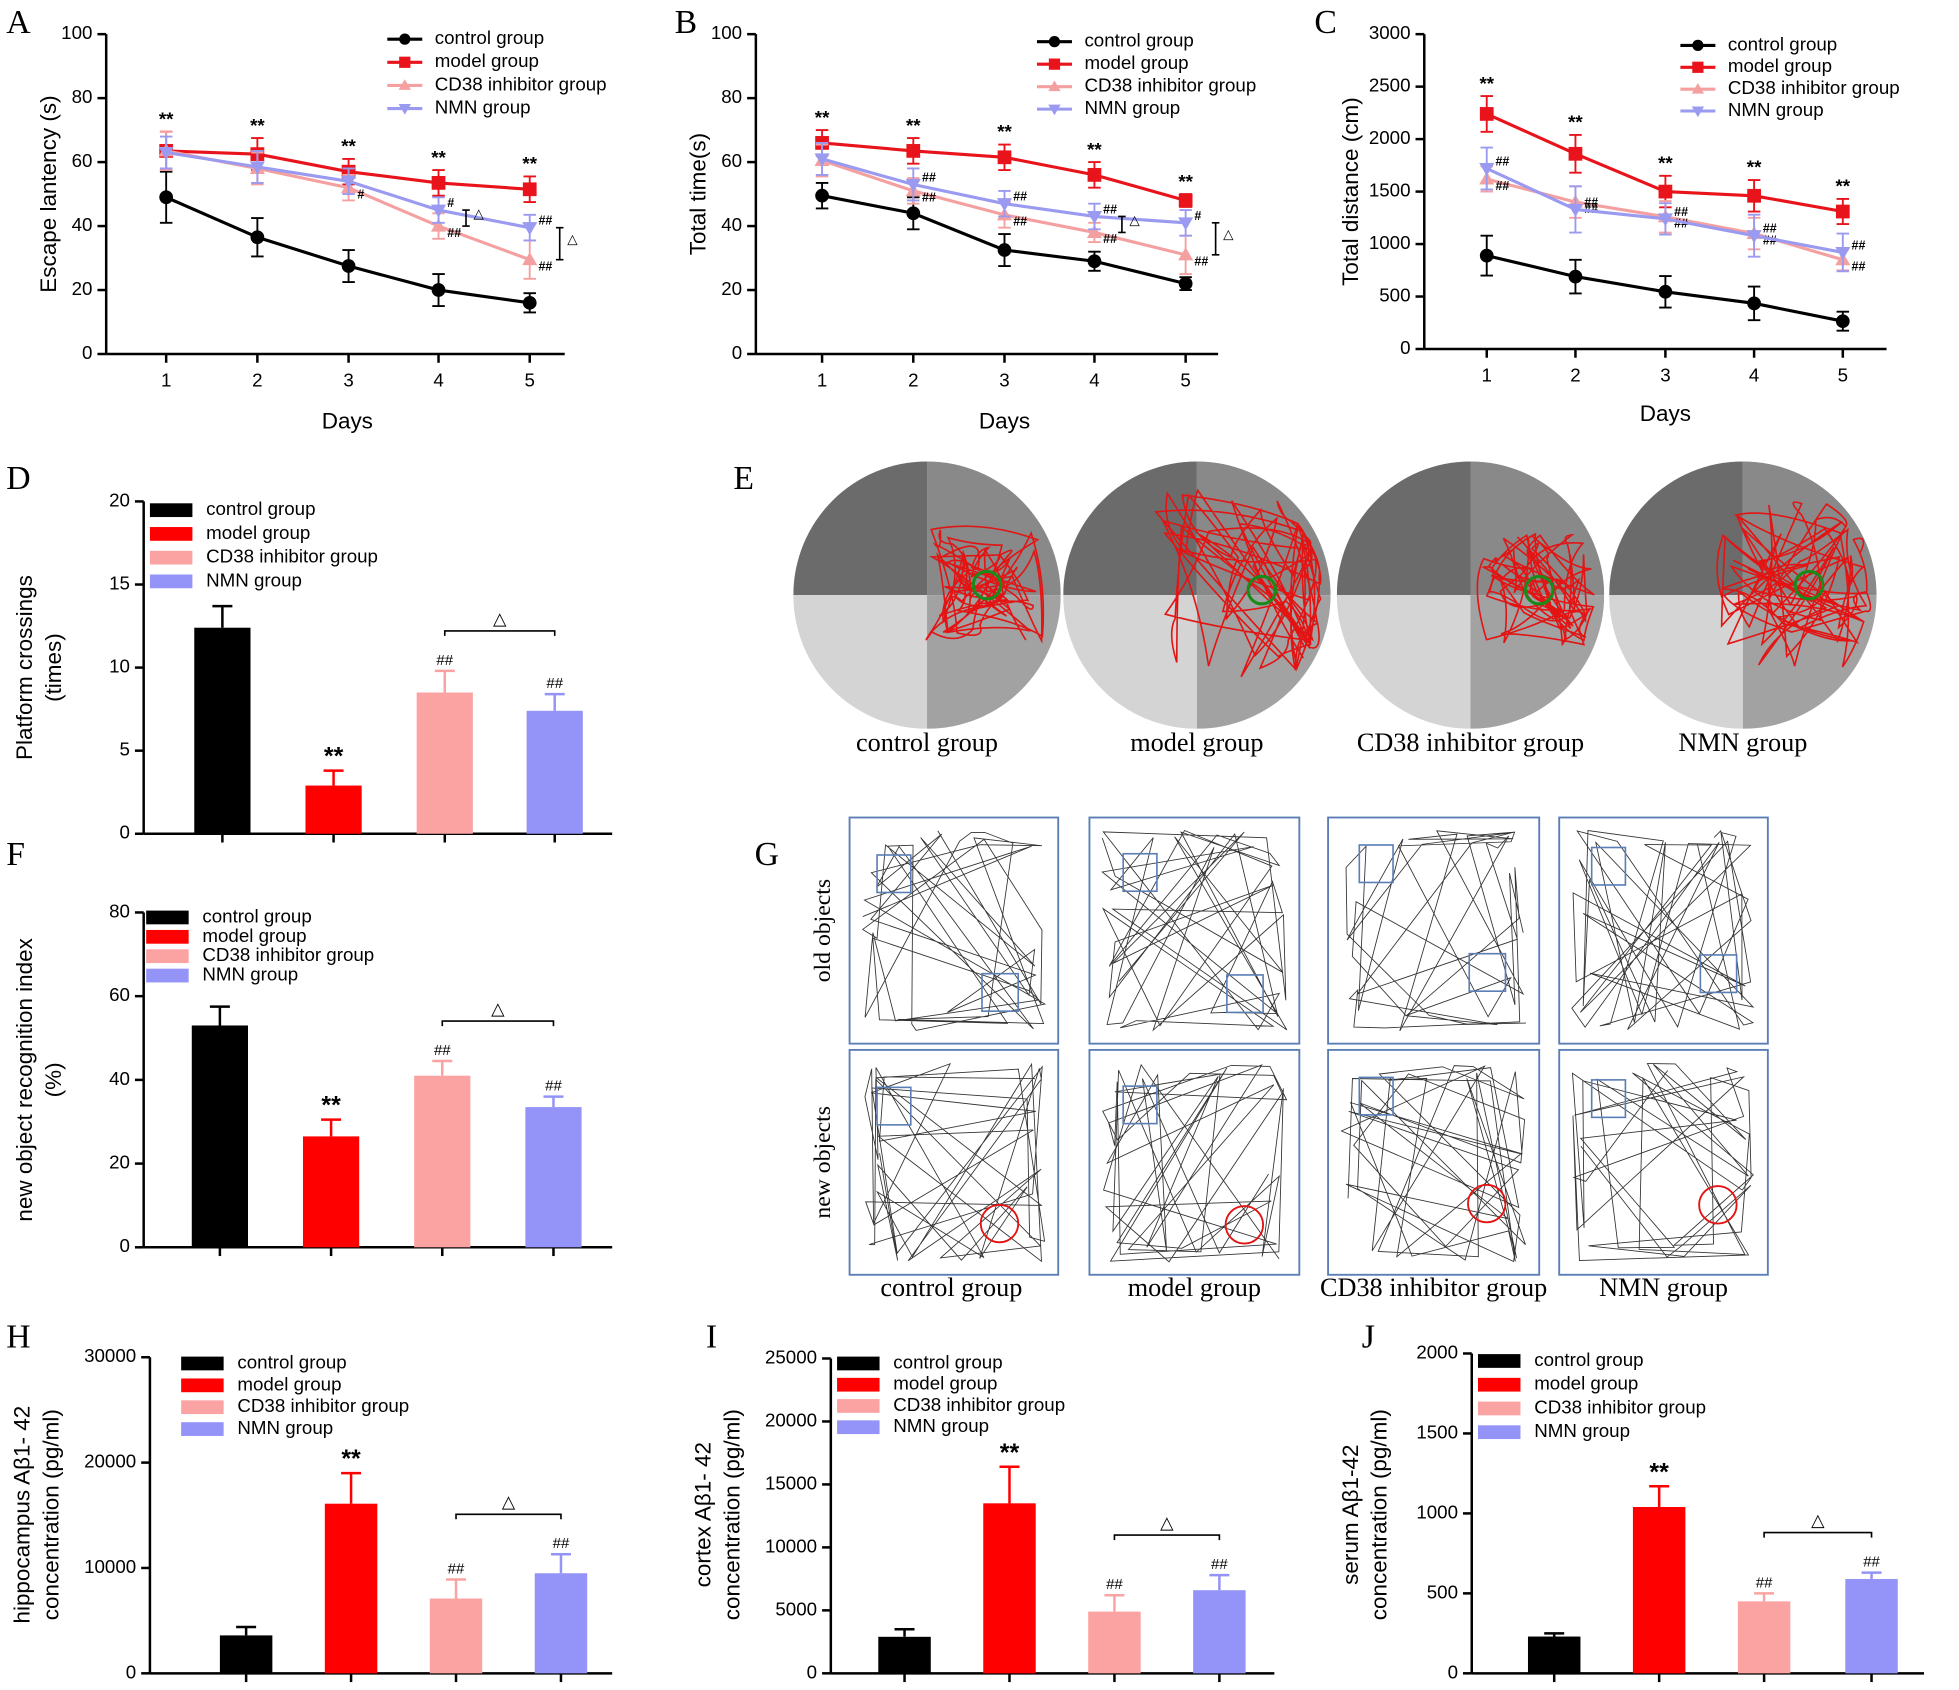 Image resolution: width=1959 pixels, height=1690 pixels. I want to click on platform, so click(987, 585).